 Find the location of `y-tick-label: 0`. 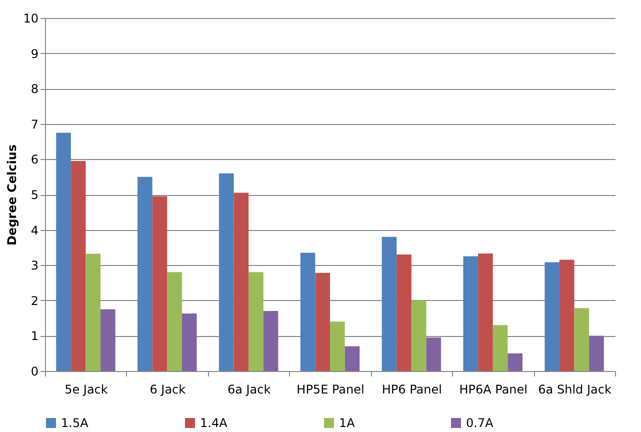

y-tick-label: 0 is located at coordinates (34, 371).